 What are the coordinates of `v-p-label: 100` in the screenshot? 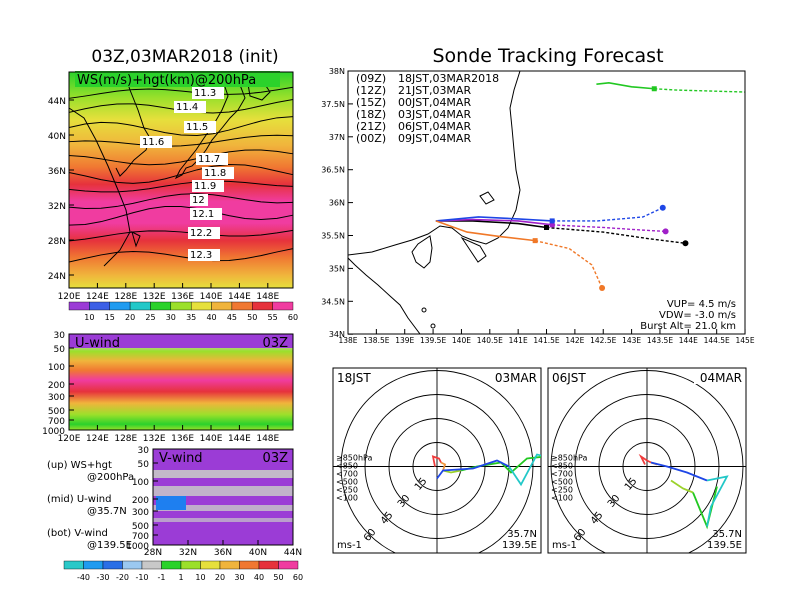 It's located at (140, 483).